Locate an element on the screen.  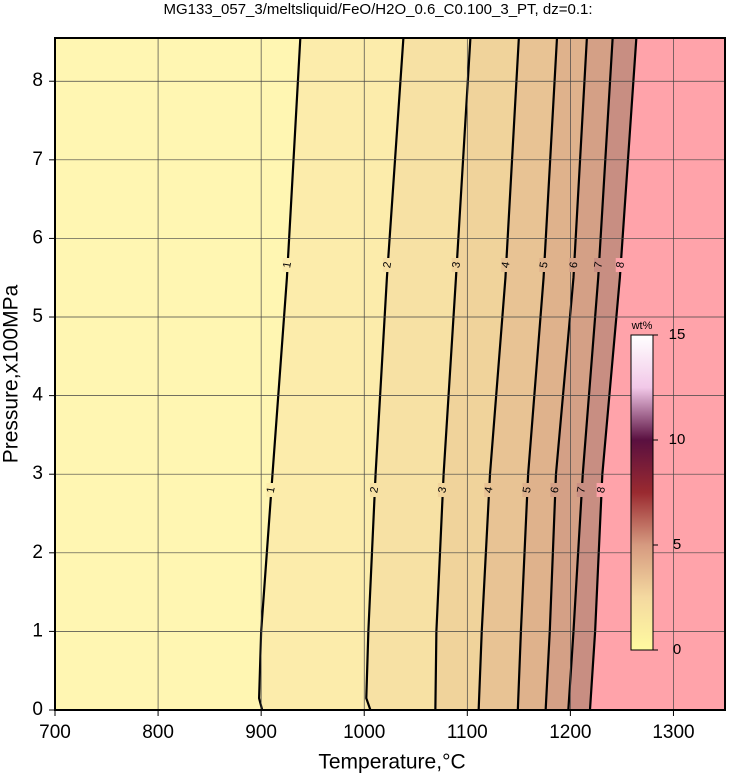
y-tick-label: 0 is located at coordinates (37, 709).